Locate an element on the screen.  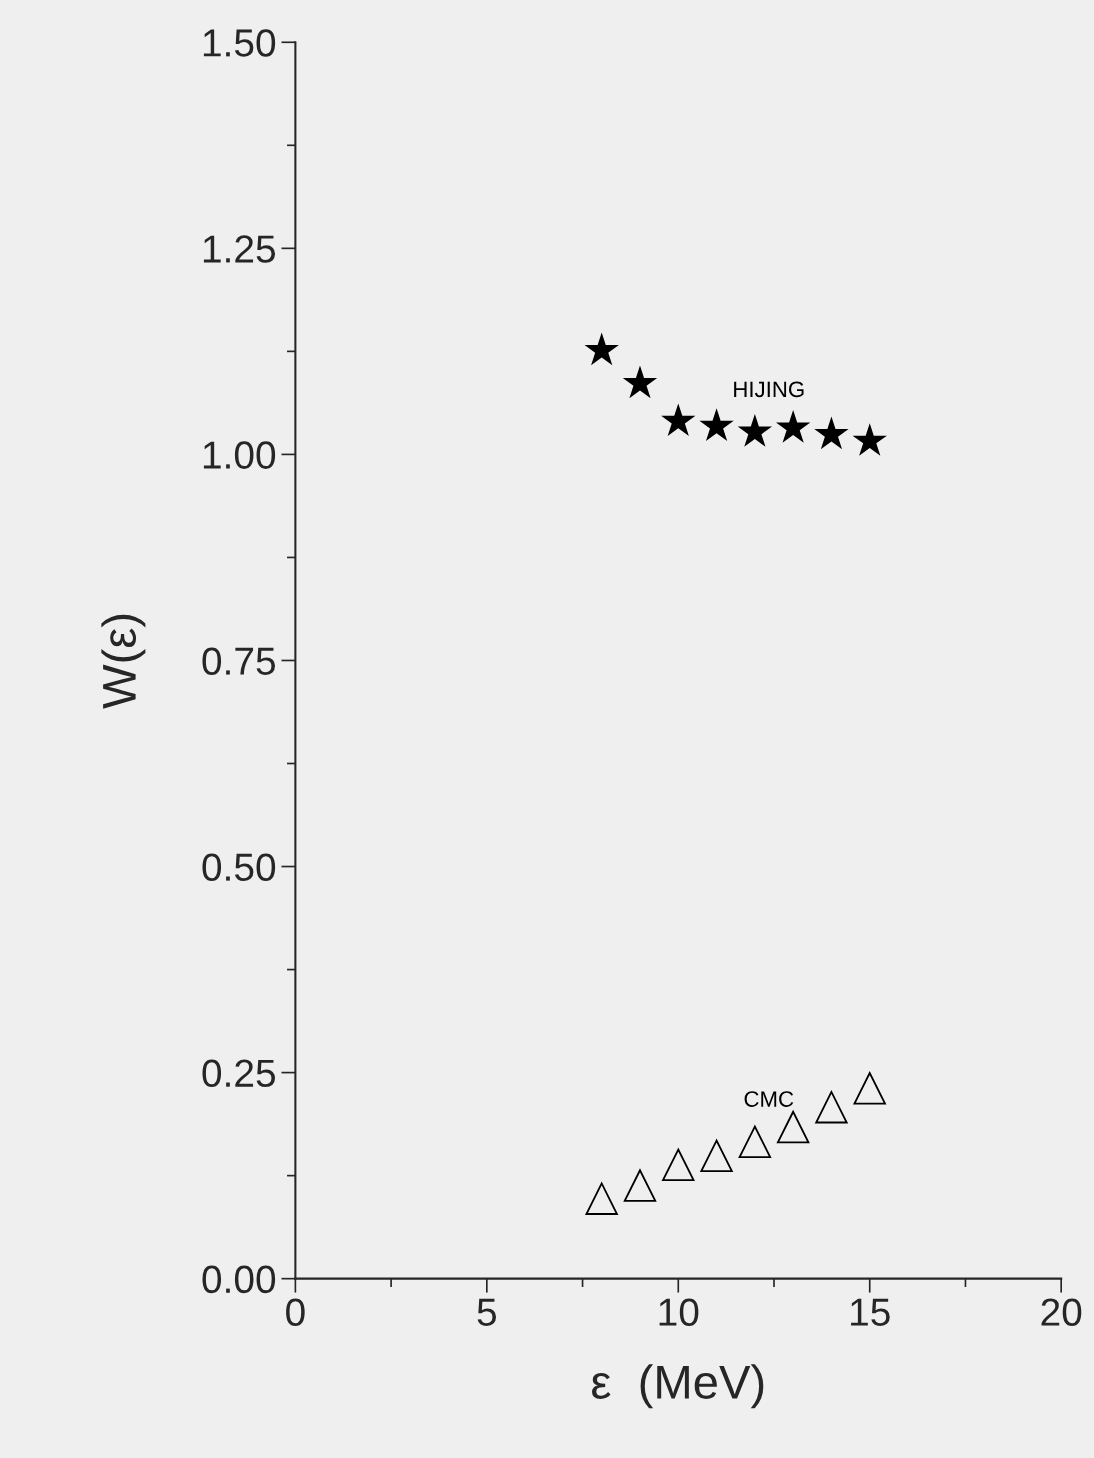
x-tick-label: 15 is located at coordinates (870, 1312).